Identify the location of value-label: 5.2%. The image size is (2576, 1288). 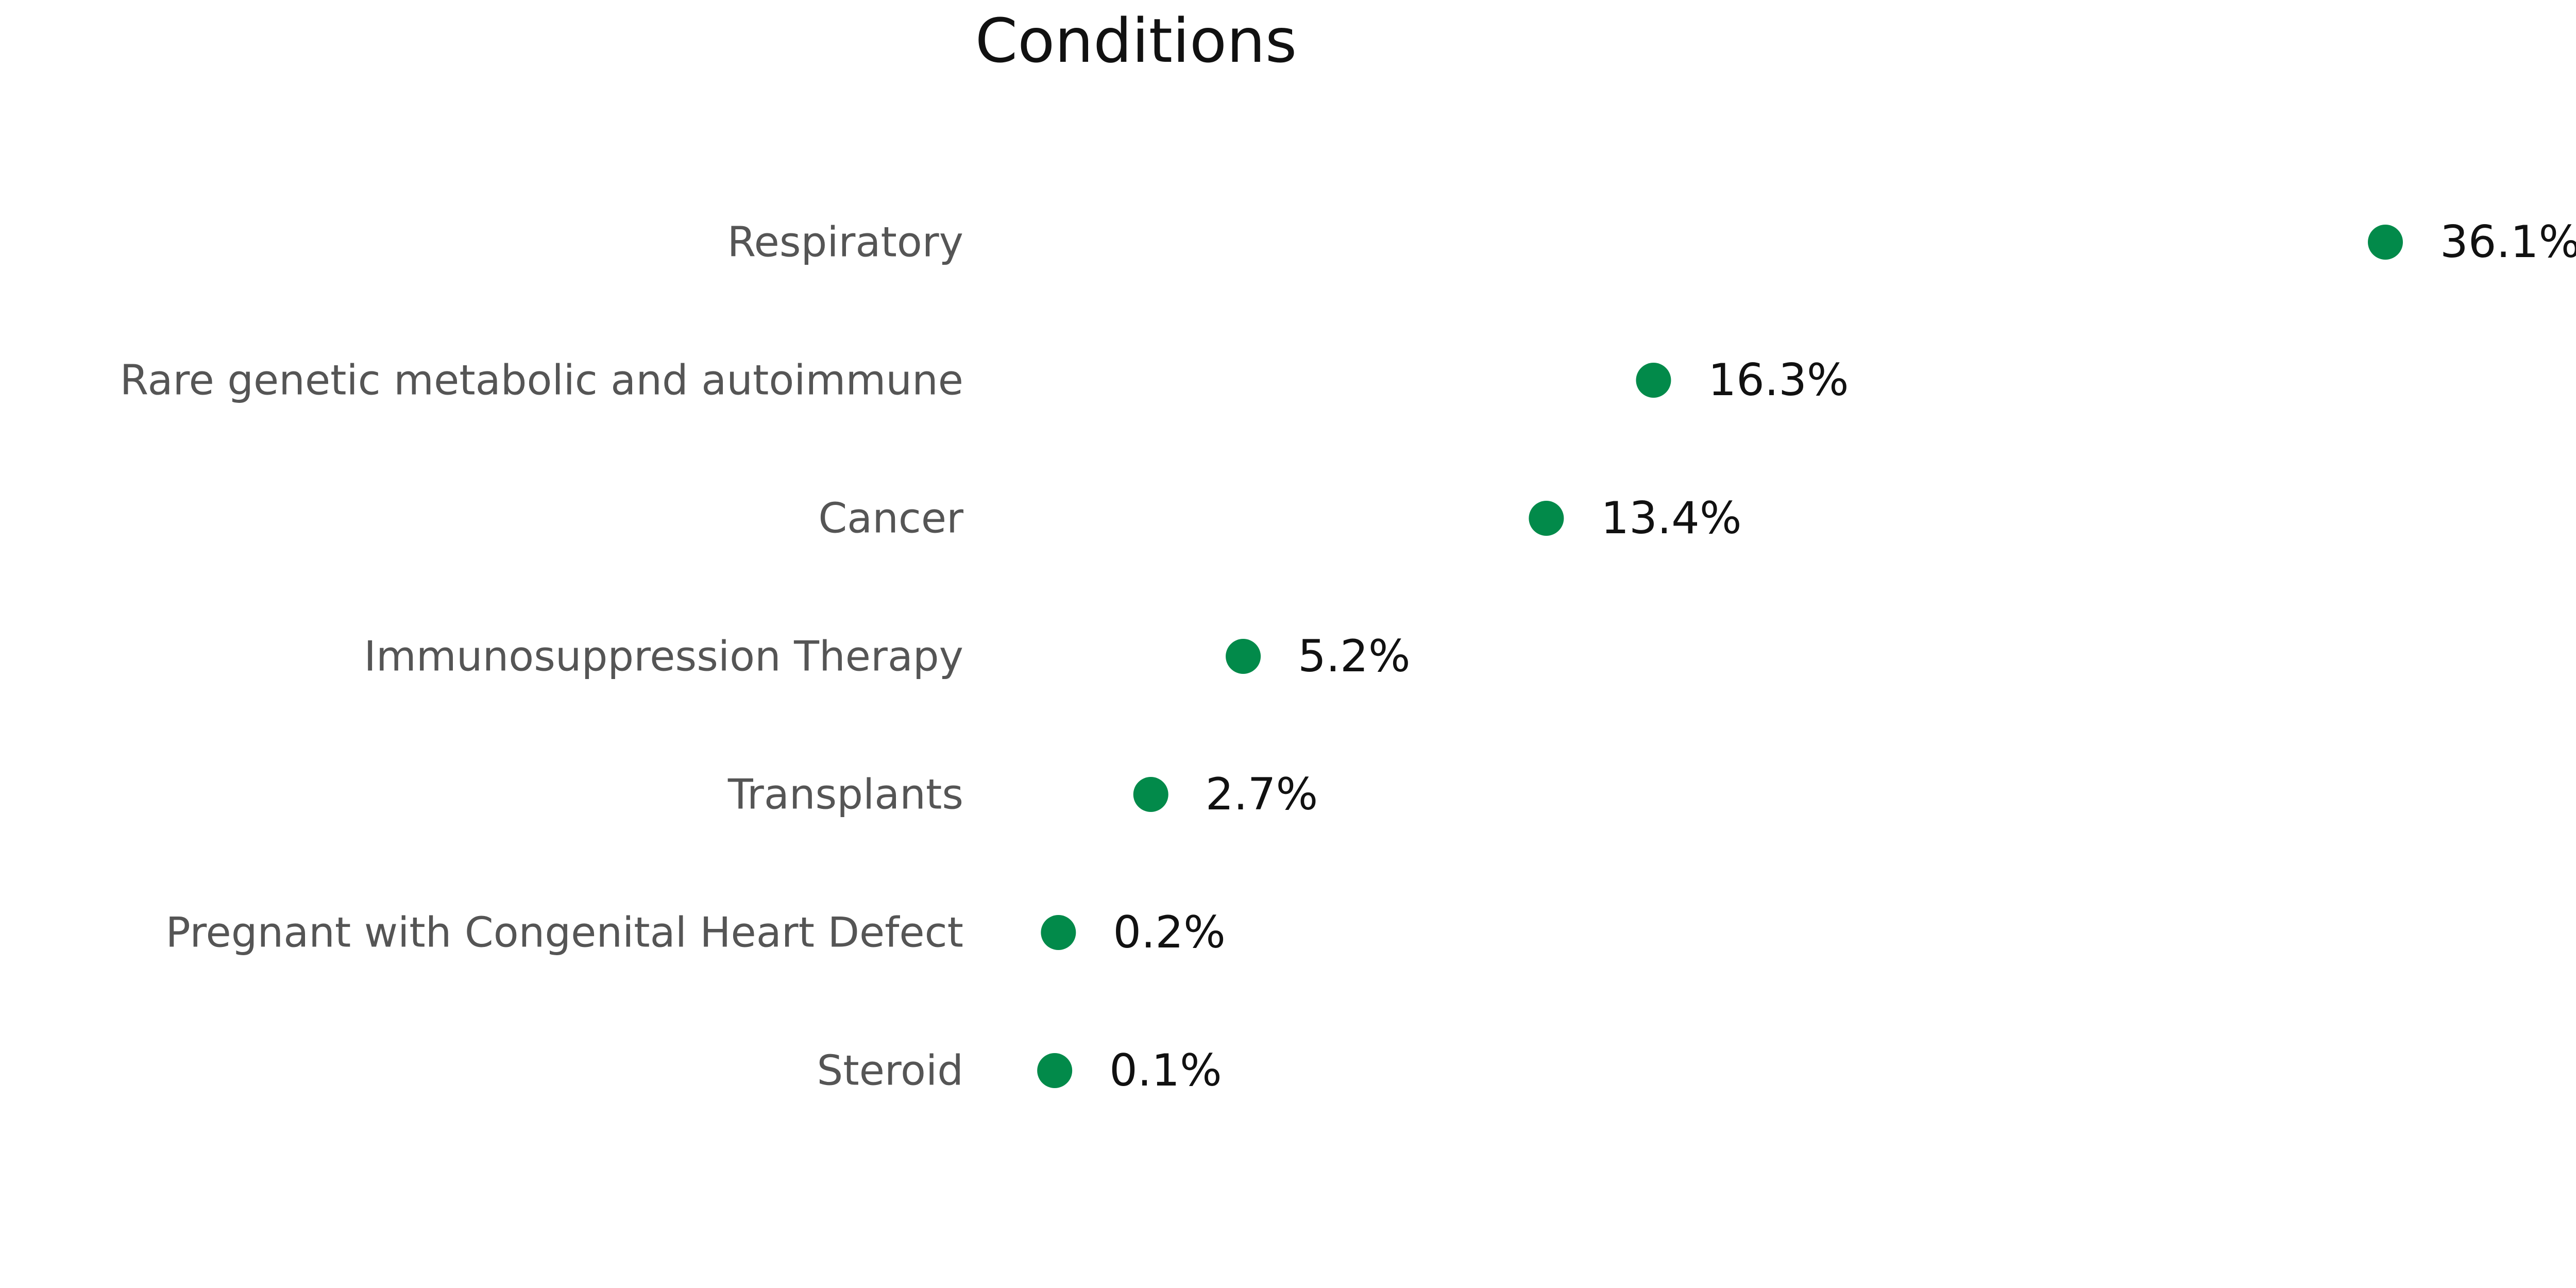
(1354, 657).